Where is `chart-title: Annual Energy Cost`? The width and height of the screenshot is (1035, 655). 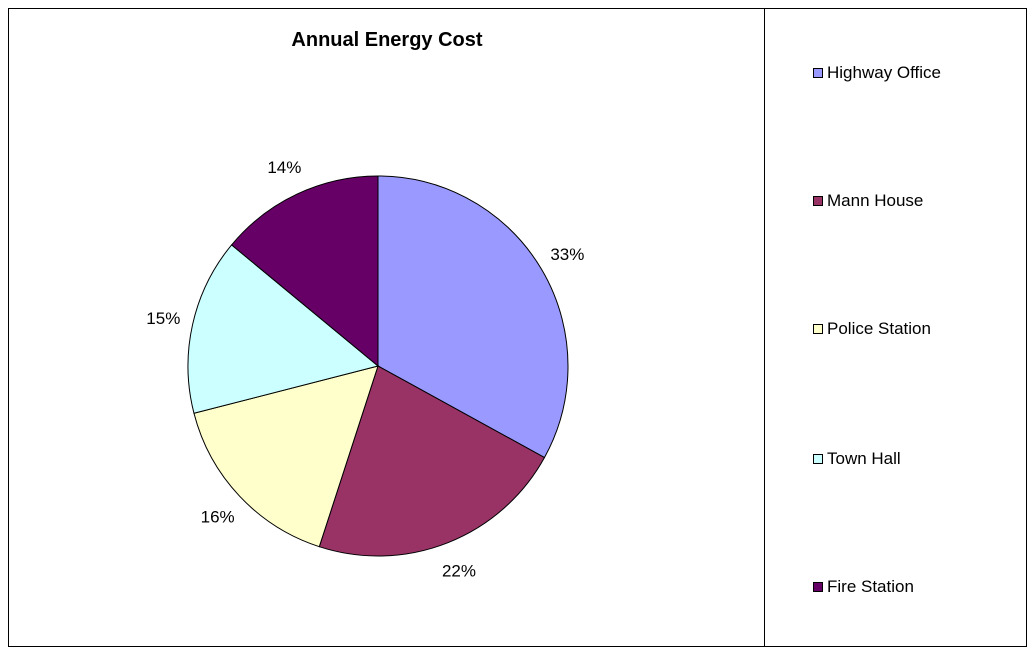 chart-title: Annual Energy Cost is located at coordinates (387, 40).